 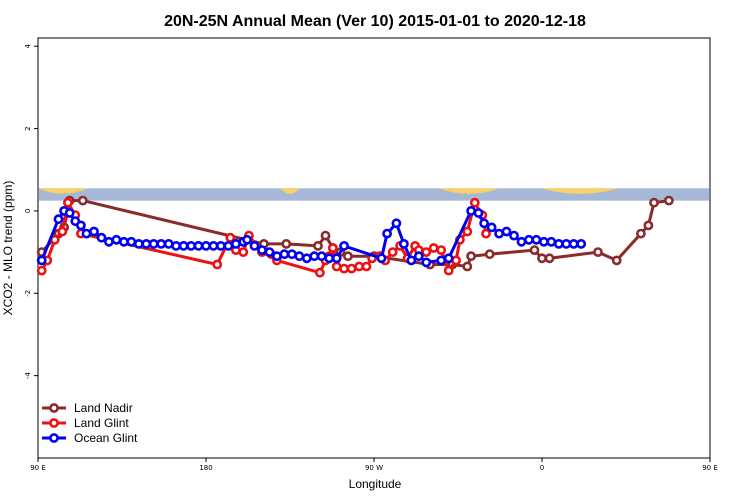 I want to click on series-land-nadir, so click(x=355, y=233).